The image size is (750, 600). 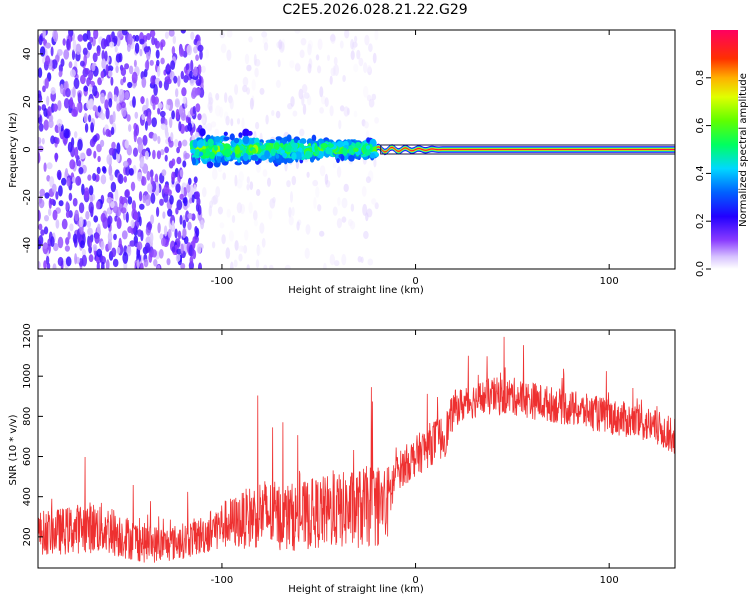 I want to click on colorbar, so click(x=724, y=149).